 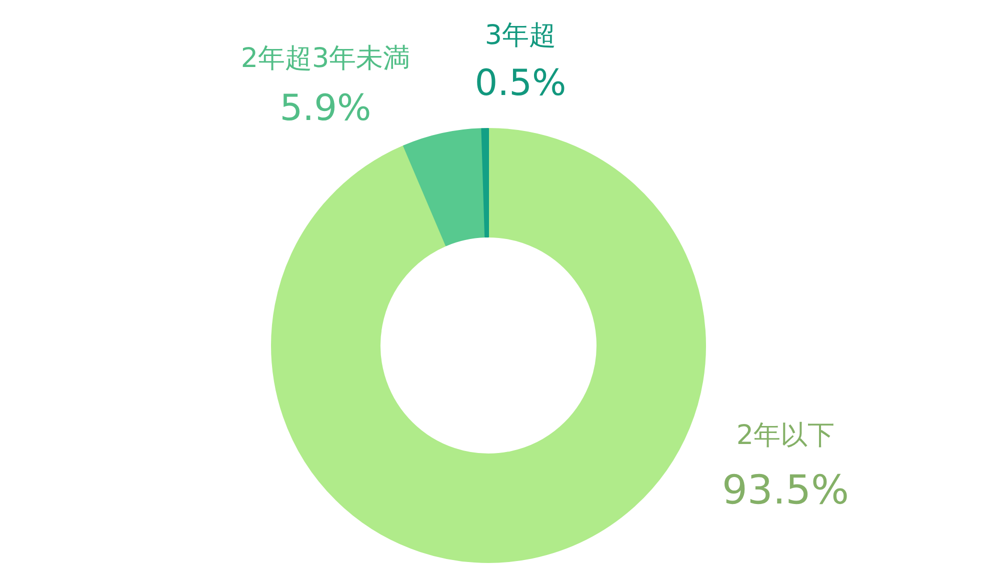 I want to click on slice-label: 2年超3年未満, so click(x=325, y=58).